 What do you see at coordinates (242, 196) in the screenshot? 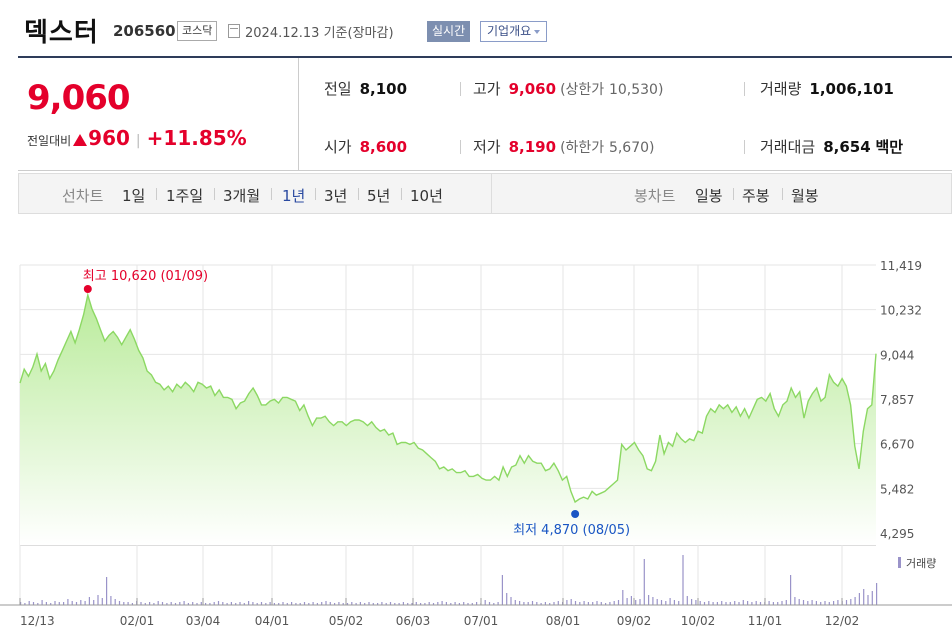
I see `tab-3m: 3개월` at bounding box center [242, 196].